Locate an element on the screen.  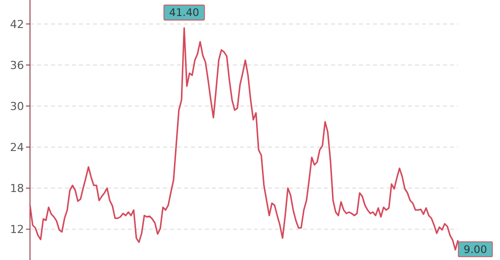
y-tick-label: 18 is located at coordinates (17, 189).